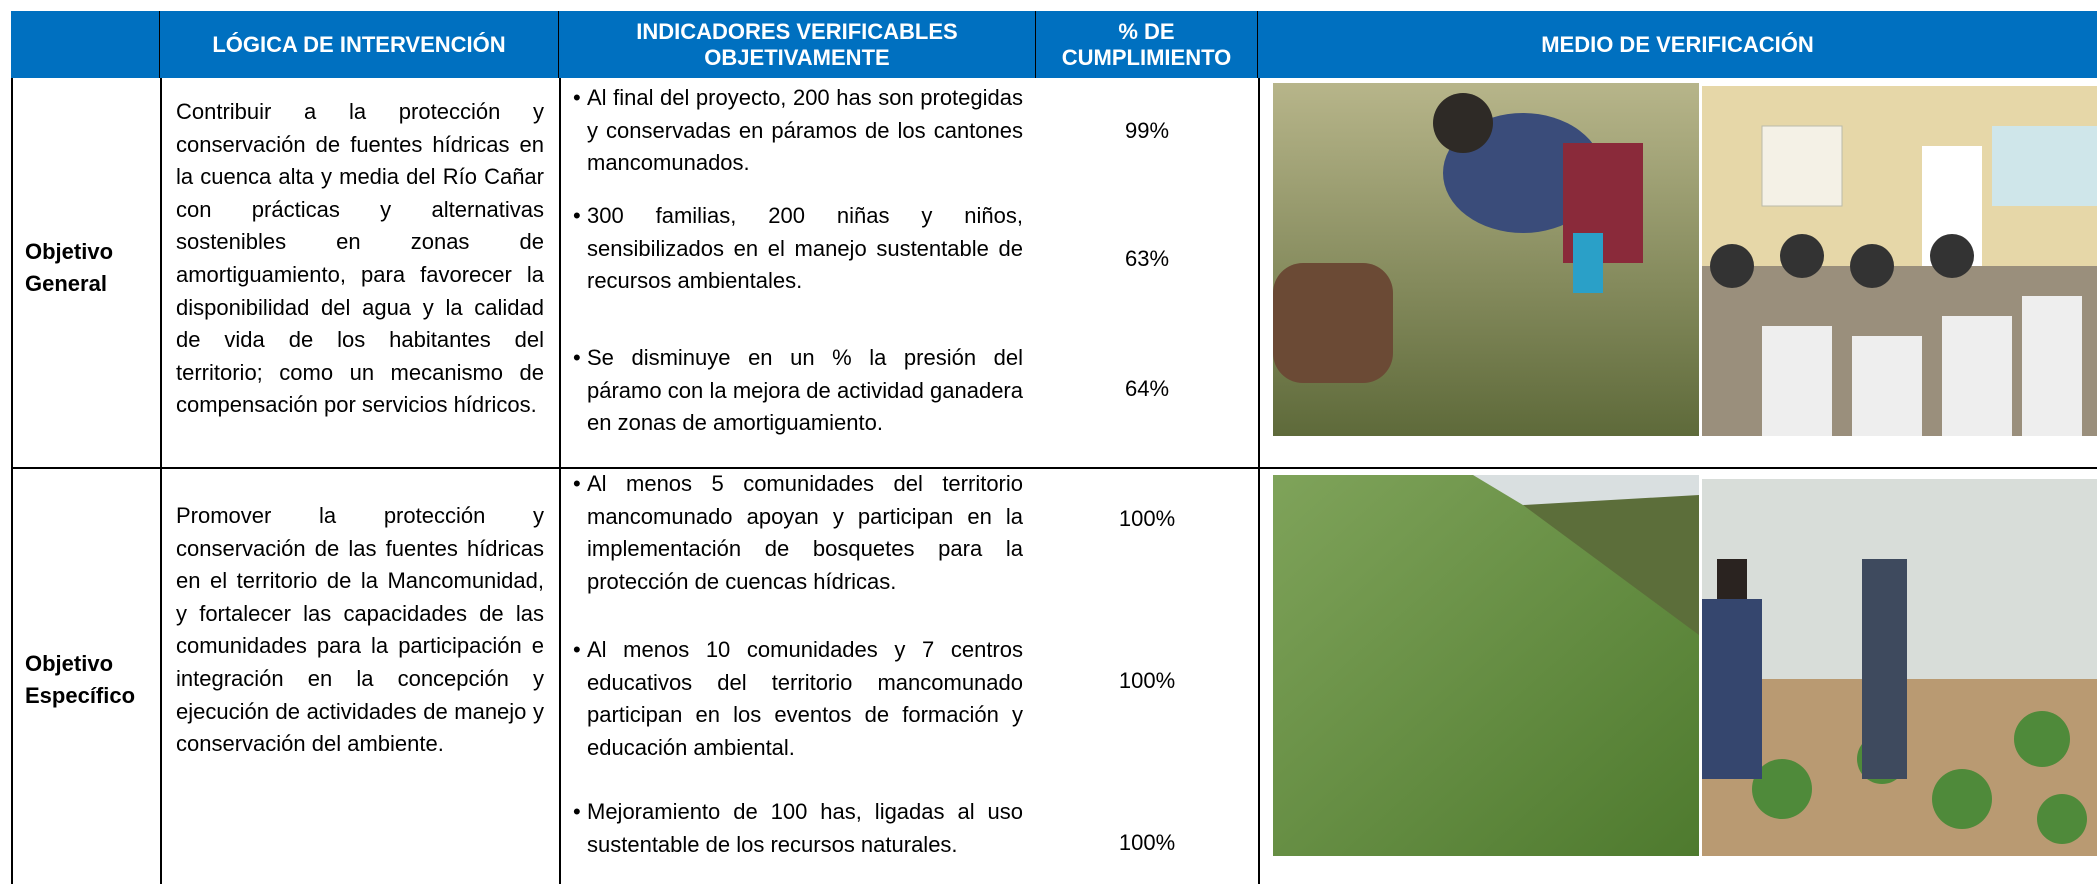 The height and width of the screenshot is (884, 2097). I want to click on header-cell: LÓGICA DE INTERVENCIÓN, so click(360, 44).